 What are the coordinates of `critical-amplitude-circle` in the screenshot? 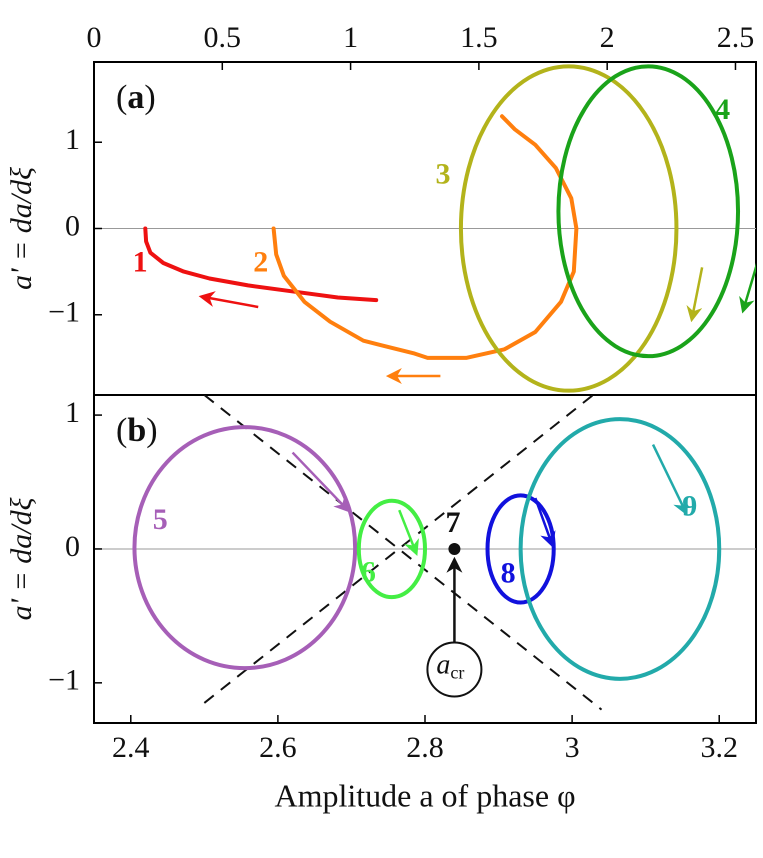 It's located at (454, 669).